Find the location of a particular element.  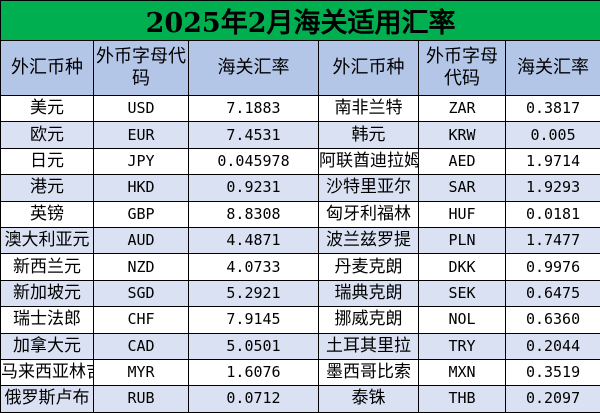

cell-text: SEK is located at coordinates (462, 292).